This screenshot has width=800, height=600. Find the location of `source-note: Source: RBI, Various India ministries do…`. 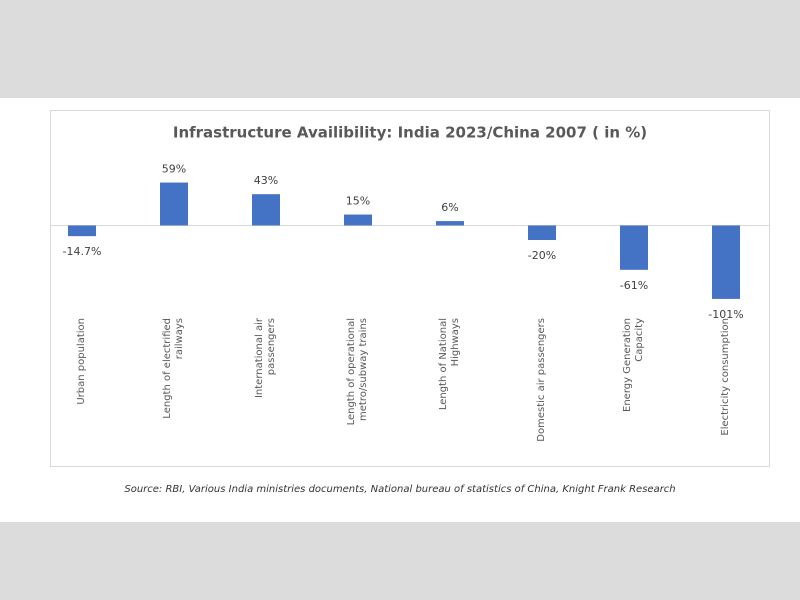

source-note: Source: RBI, Various India ministries do… is located at coordinates (400, 489).